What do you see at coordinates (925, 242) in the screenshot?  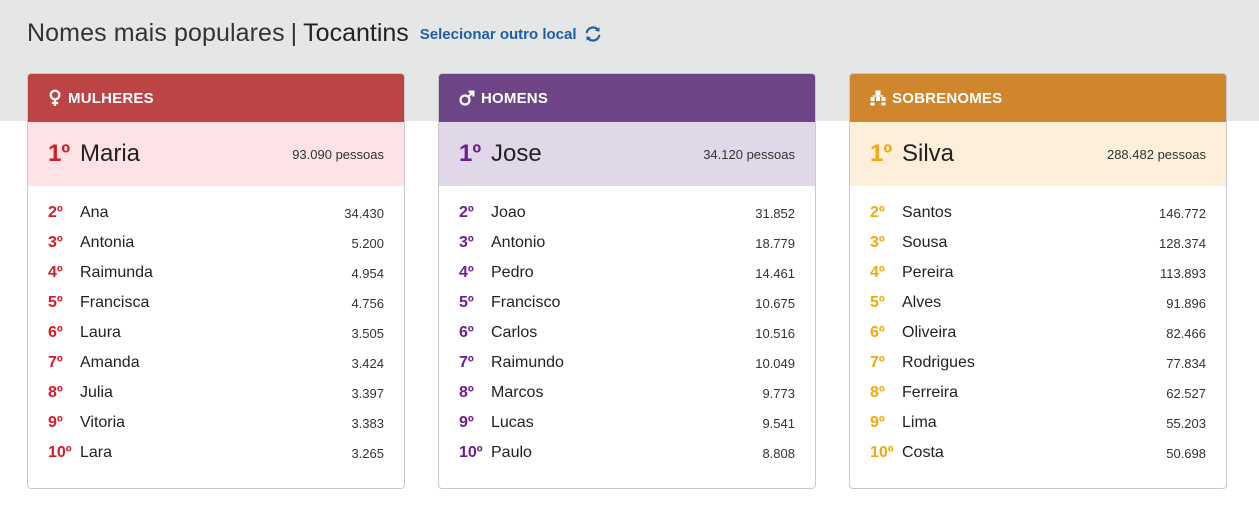 I see `item-name: Sousa` at bounding box center [925, 242].